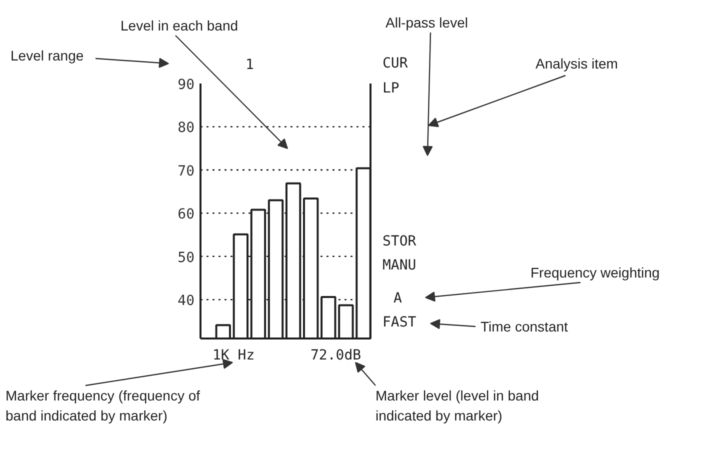 The image size is (728, 451). What do you see at coordinates (595, 272) in the screenshot?
I see `text: Frequency weighting` at bounding box center [595, 272].